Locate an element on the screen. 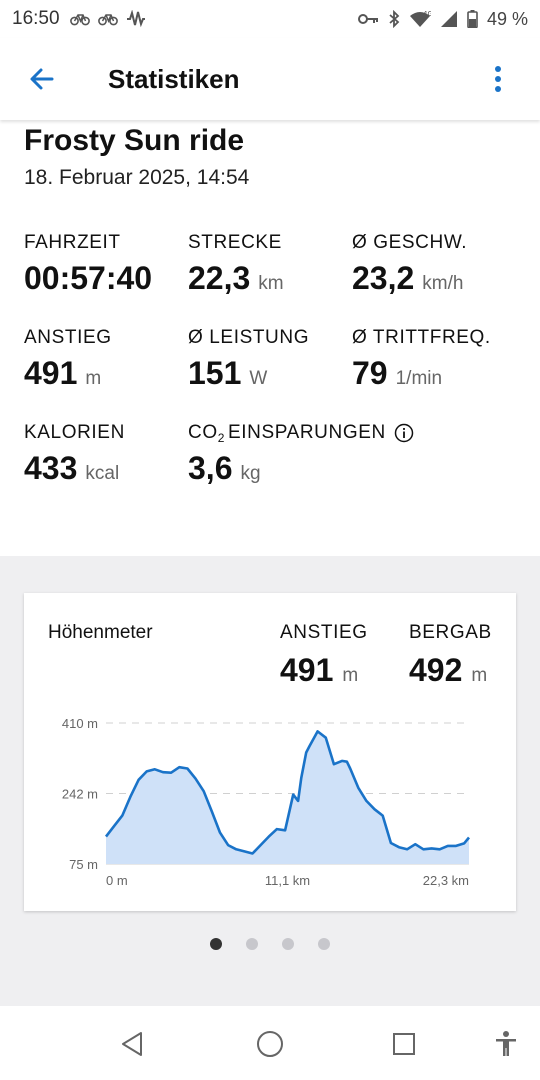  more-vert-icon is located at coordinates (498, 79).